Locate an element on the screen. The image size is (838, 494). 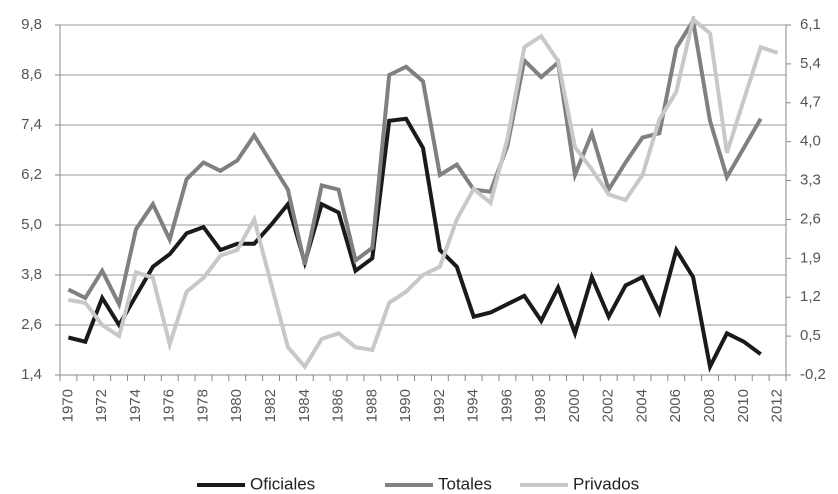
x-tick-label: 1976 is located at coordinates (169, 405).